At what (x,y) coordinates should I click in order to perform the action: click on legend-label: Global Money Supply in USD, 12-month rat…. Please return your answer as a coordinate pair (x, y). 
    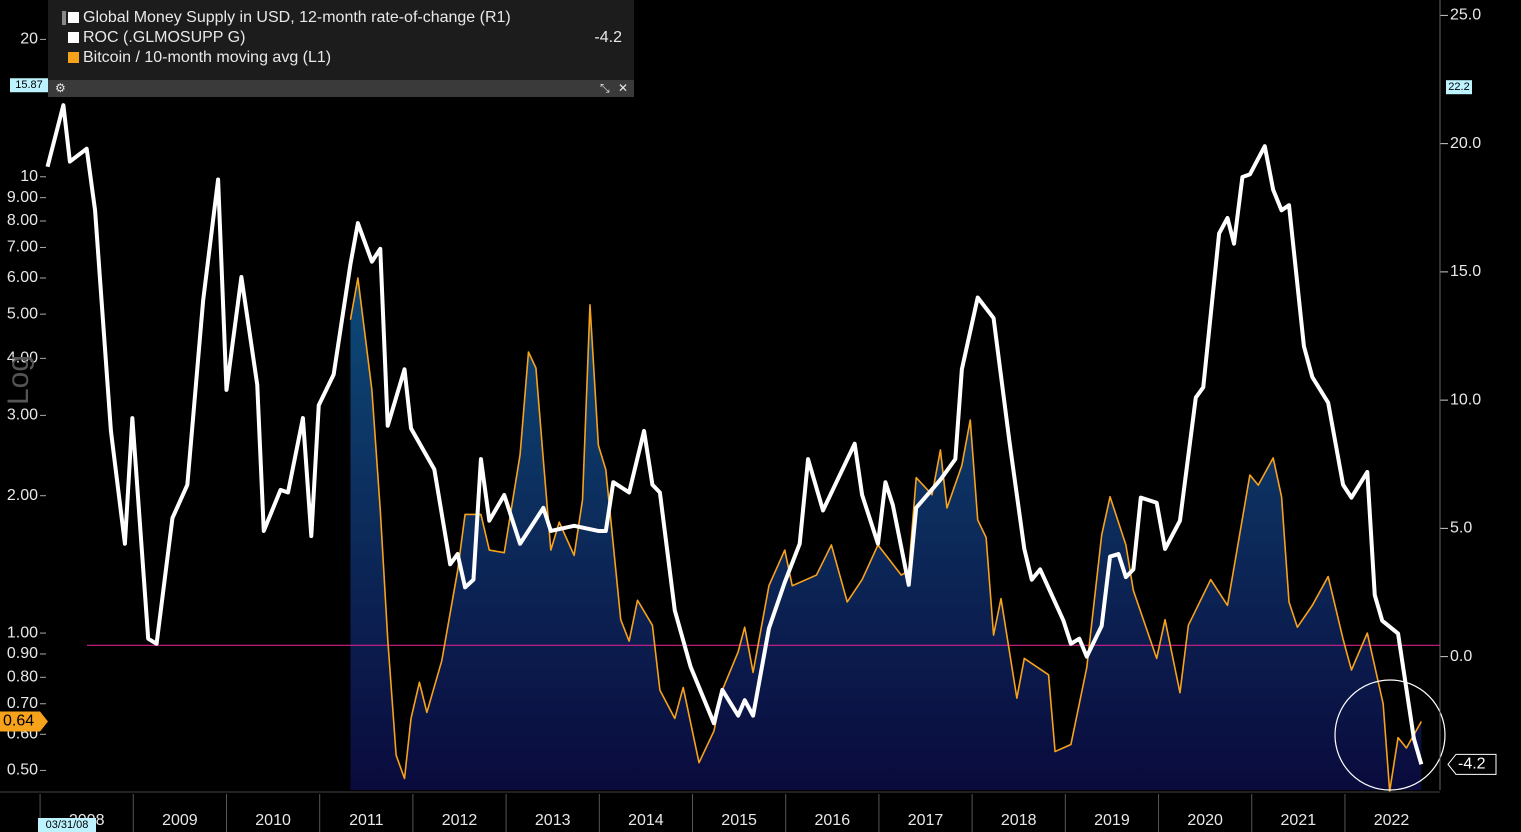
    Looking at the image, I should click on (297, 17).